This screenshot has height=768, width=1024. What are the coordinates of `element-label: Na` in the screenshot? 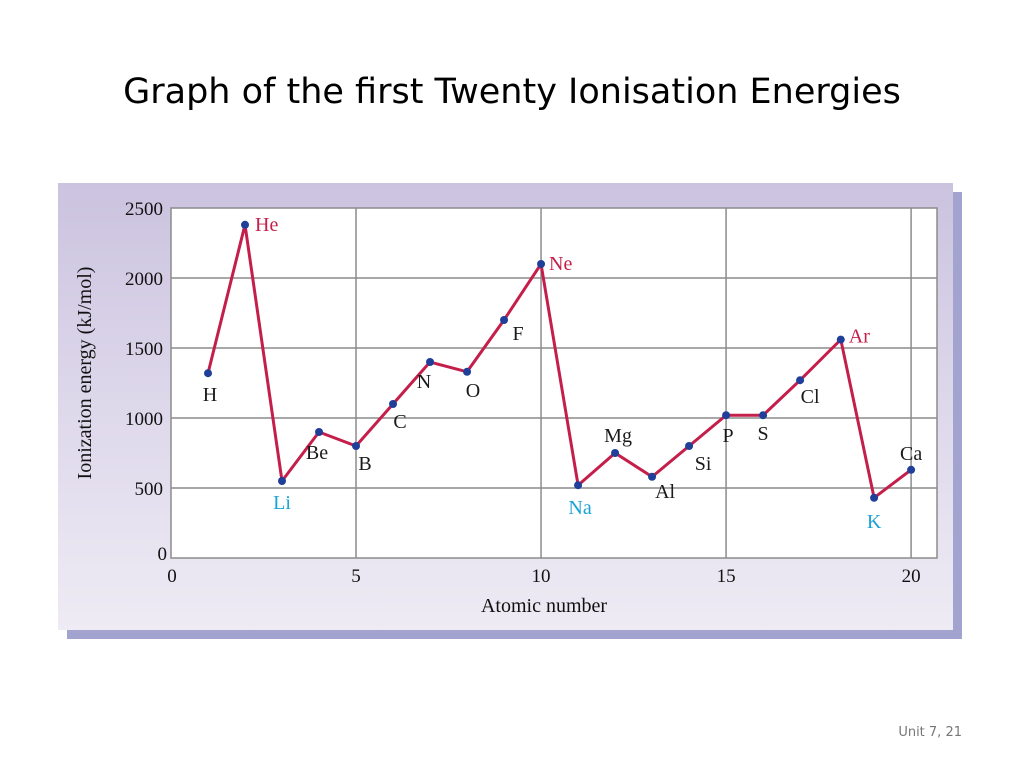 It's located at (579, 508).